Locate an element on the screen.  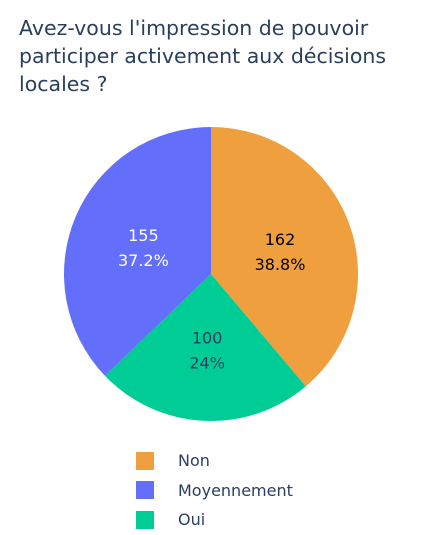
legend-item-moyennement: Moyennement is located at coordinates (214, 491).